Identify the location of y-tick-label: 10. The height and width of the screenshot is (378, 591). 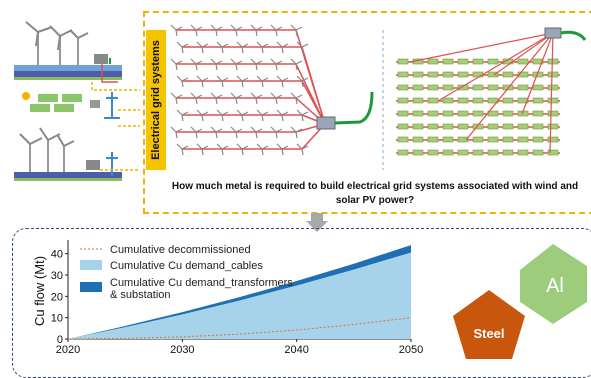
(57, 319).